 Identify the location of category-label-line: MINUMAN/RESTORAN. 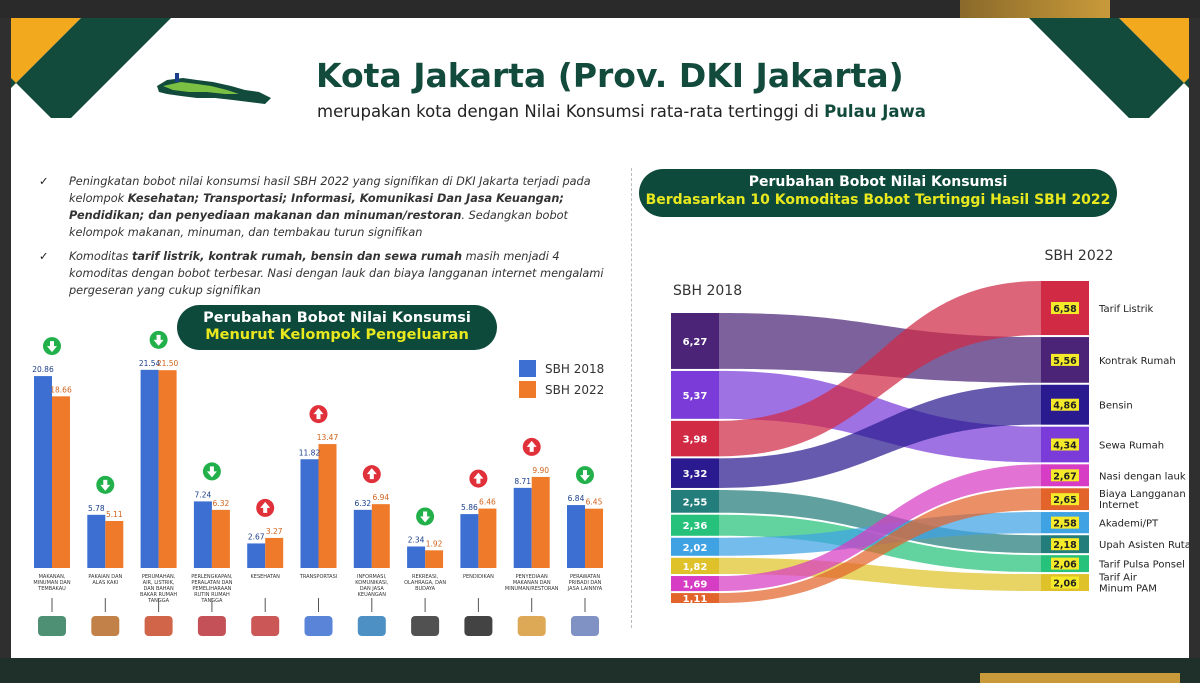
(532, 589).